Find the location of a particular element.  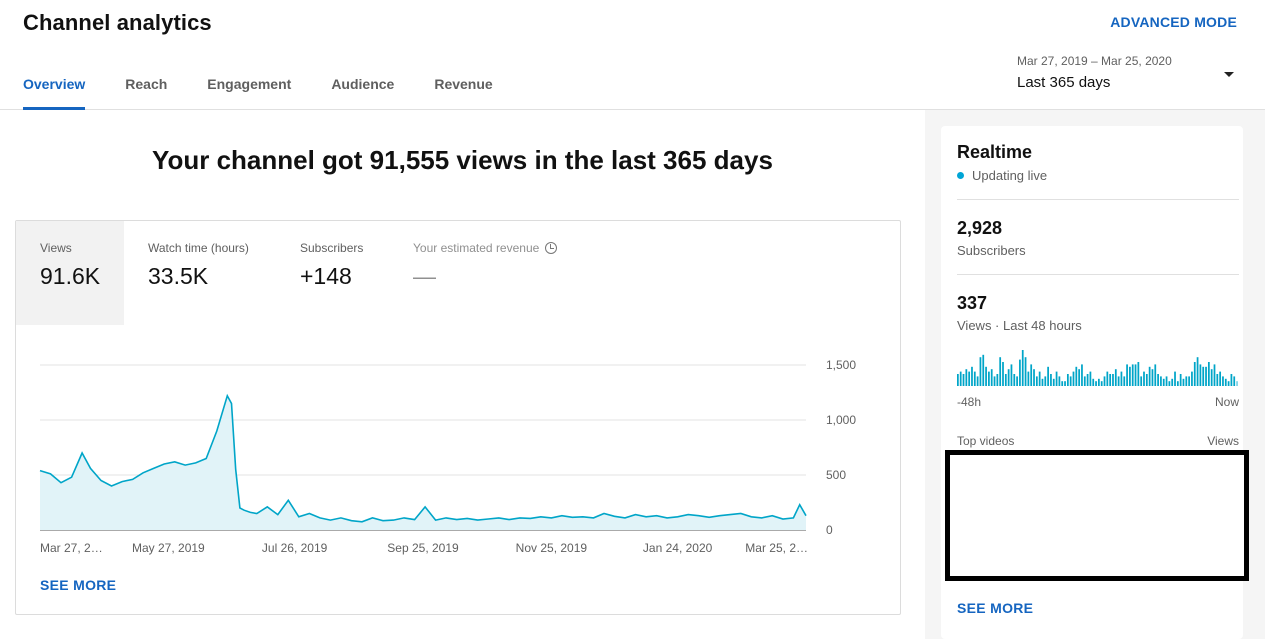

metric-value: +148 is located at coordinates (326, 276).